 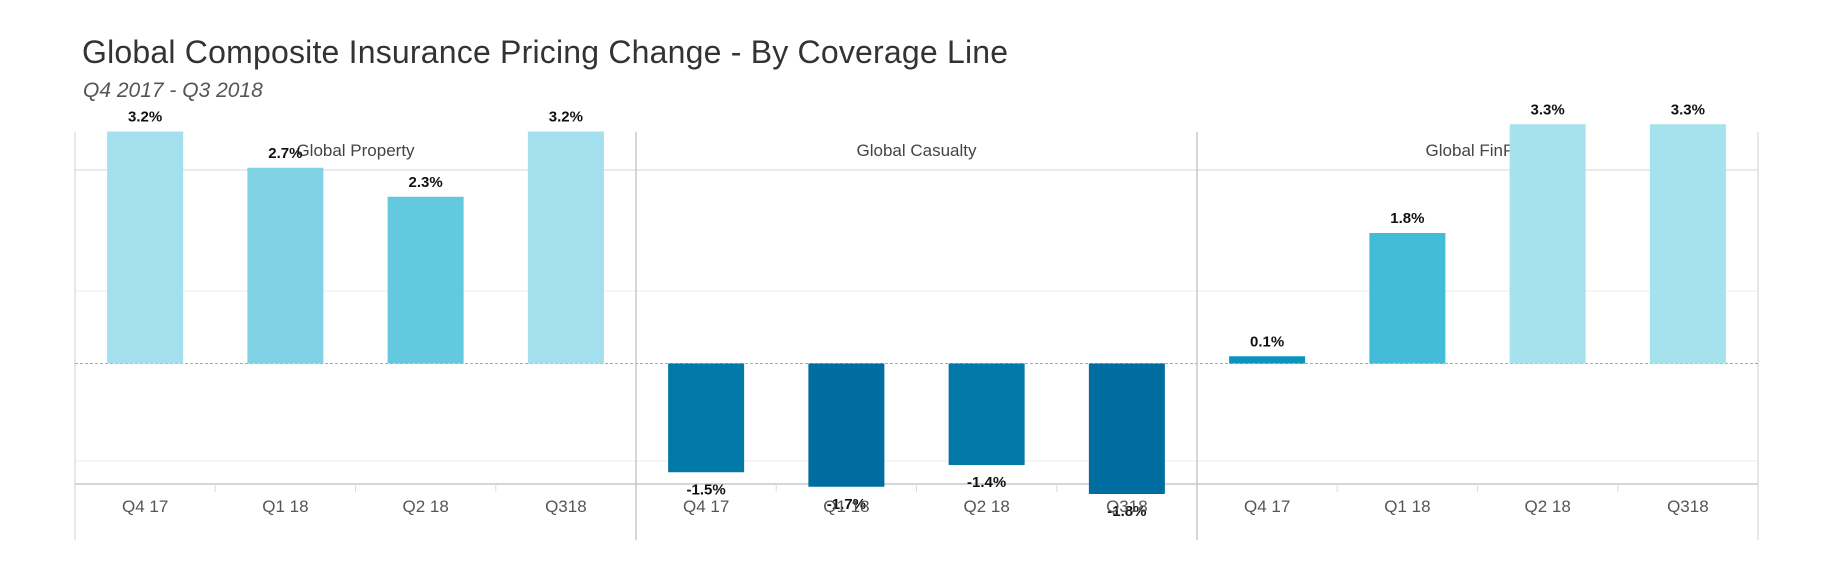 I want to click on data-label: -1.7%, so click(x=846, y=504).